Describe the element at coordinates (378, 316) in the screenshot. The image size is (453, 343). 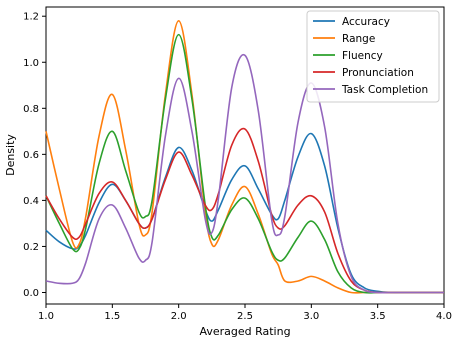
I see `x-tick-label: 3.5` at that location.